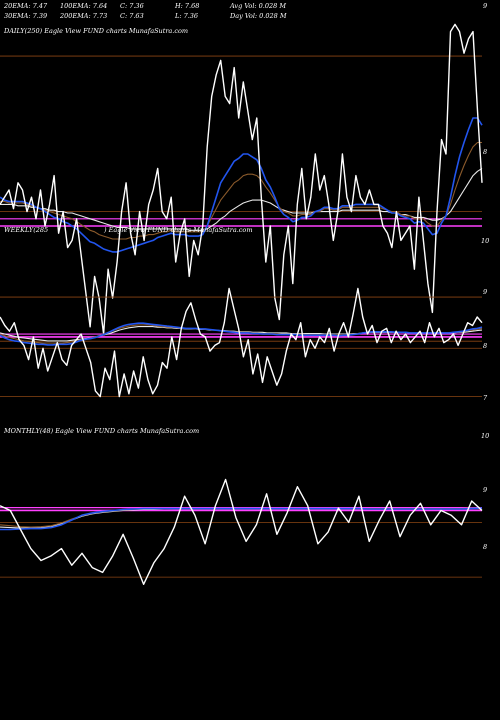 This screenshot has width=500, height=720. Describe the element at coordinates (26, 6) in the screenshot. I see `stat-20ema: 20EMA: 7.47` at that location.